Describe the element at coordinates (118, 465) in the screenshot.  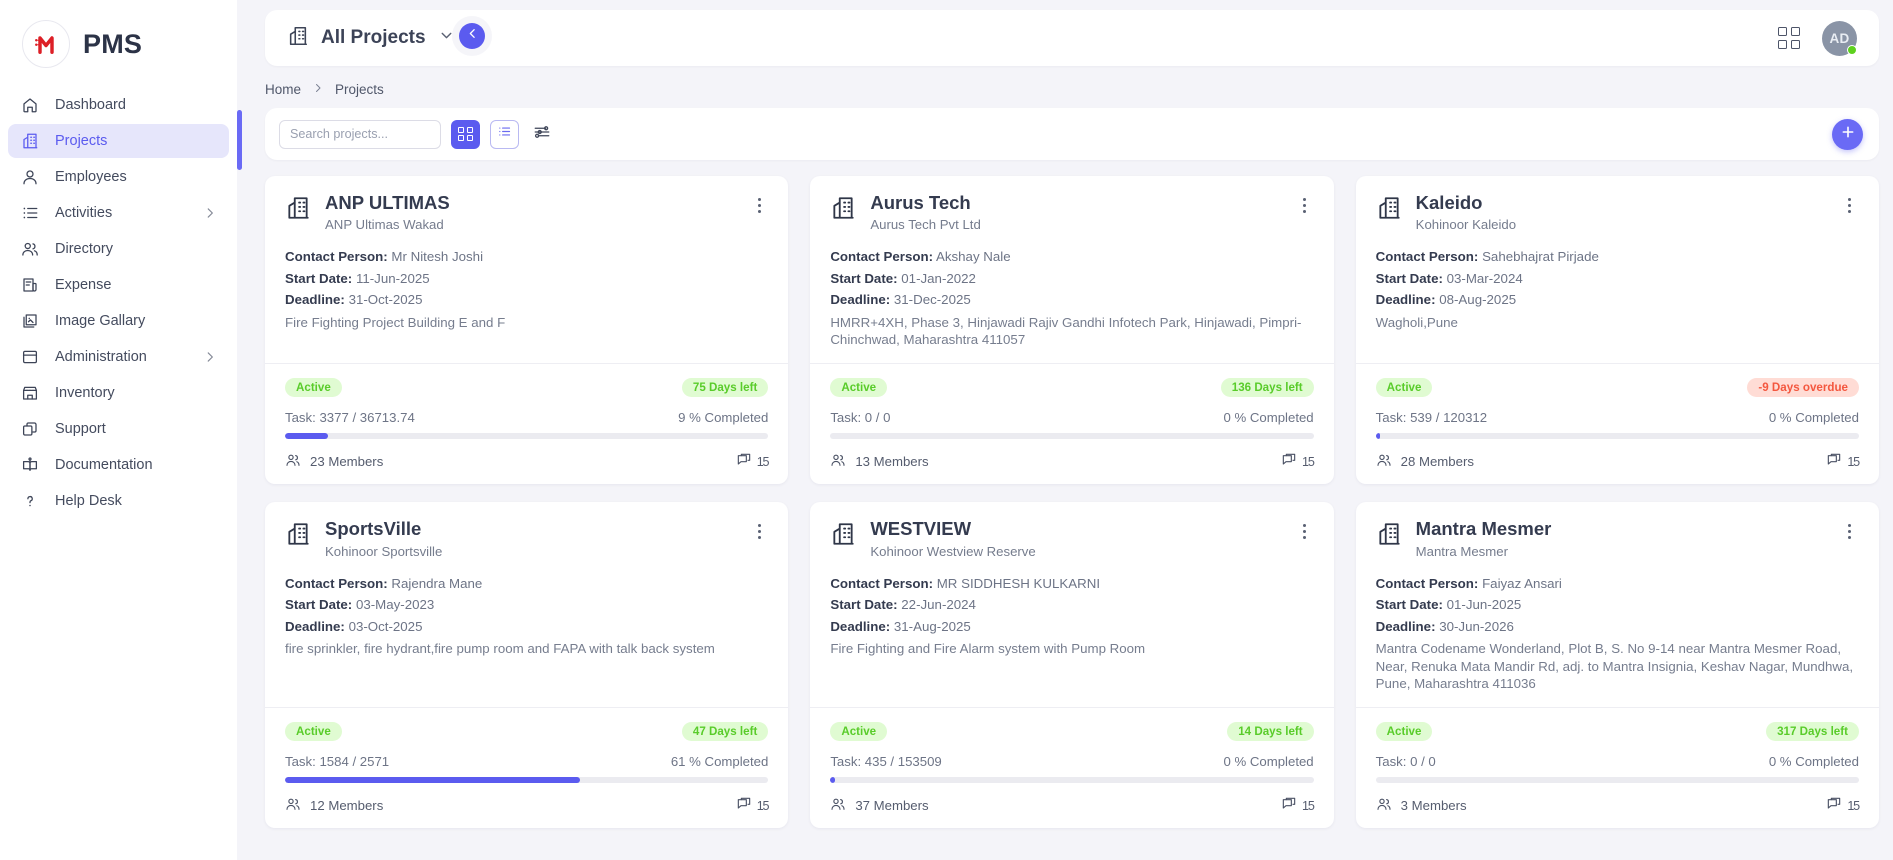
I see `sidebar-item-documentation: Documentation` at that location.